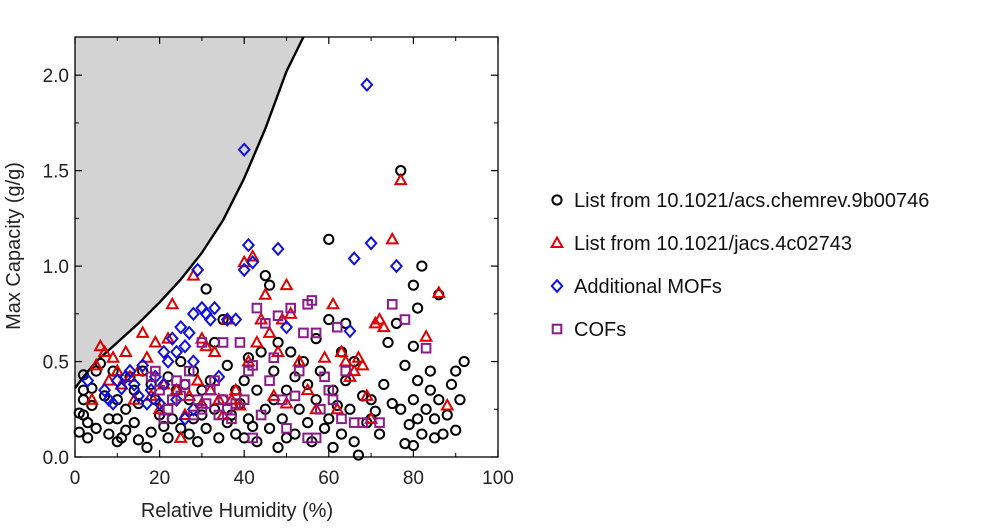 Image resolution: width=1000 pixels, height=530 pixels. Describe the element at coordinates (751, 201) in the screenshot. I see `legend-label: List from 10.1021/acs.chemrev.9b00746` at that location.